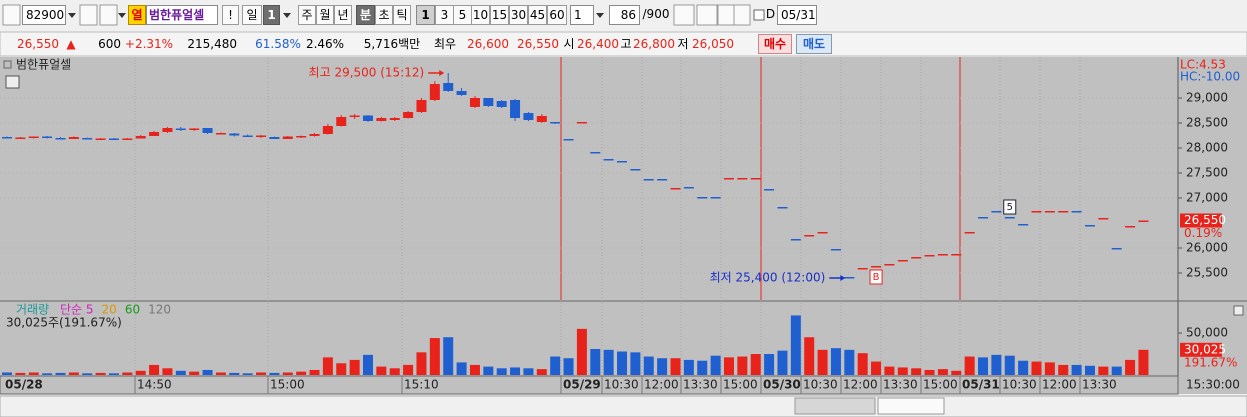  What do you see at coordinates (230, 15) in the screenshot?
I see `alert-button: !` at bounding box center [230, 15].